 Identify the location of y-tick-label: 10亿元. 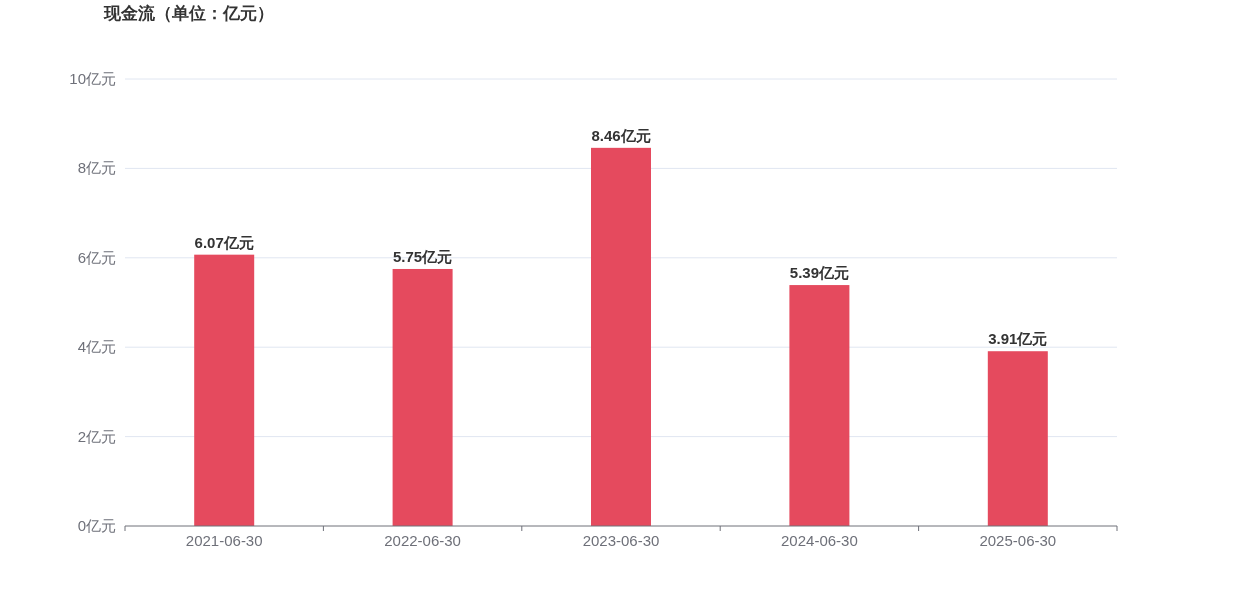
(92, 78).